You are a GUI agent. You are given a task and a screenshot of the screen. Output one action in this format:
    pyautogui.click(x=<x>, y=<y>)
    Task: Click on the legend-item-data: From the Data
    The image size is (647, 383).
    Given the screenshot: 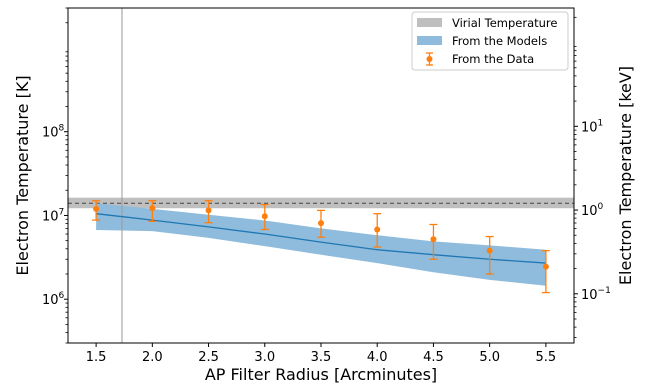 What is the action you would take?
    pyautogui.click(x=480, y=59)
    